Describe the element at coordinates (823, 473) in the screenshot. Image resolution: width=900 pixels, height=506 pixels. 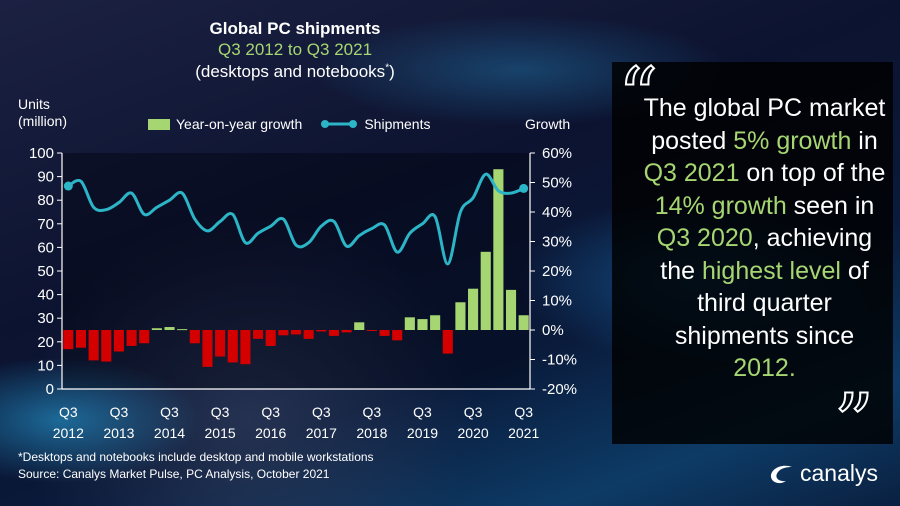
I see `canalys-logo: canalys` at that location.